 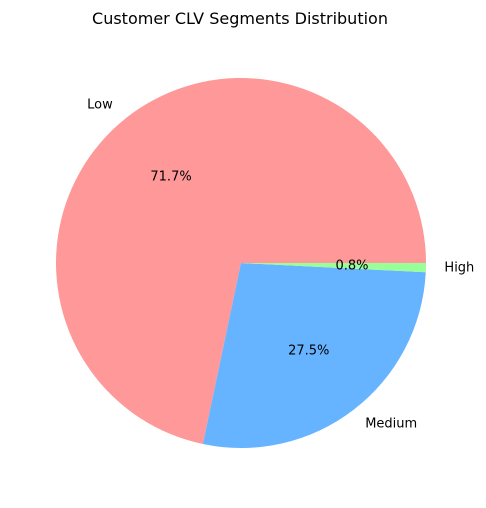 I want to click on pct-label-medium: 27.5%, so click(x=308, y=350).